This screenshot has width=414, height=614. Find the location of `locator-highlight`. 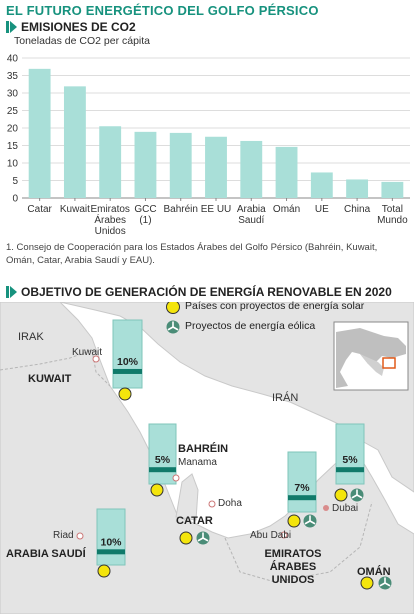

locator-highlight is located at coordinates (389, 363).